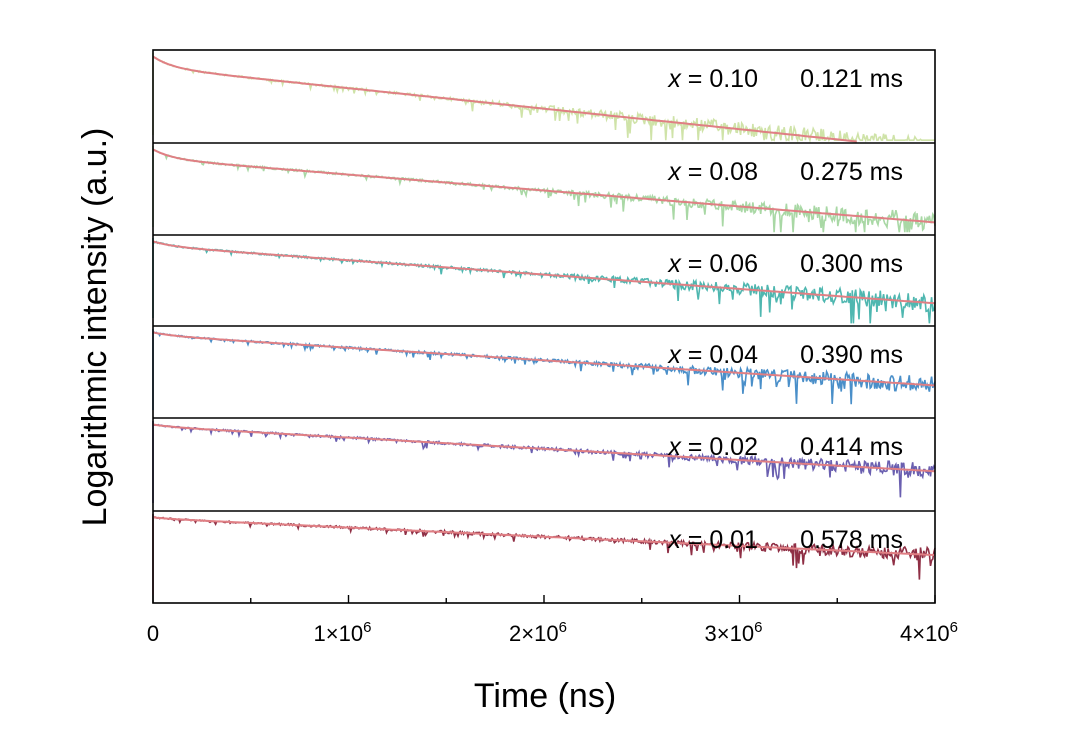  I want to click on panel-lifetime-0: 0.121 ms, so click(851, 79).